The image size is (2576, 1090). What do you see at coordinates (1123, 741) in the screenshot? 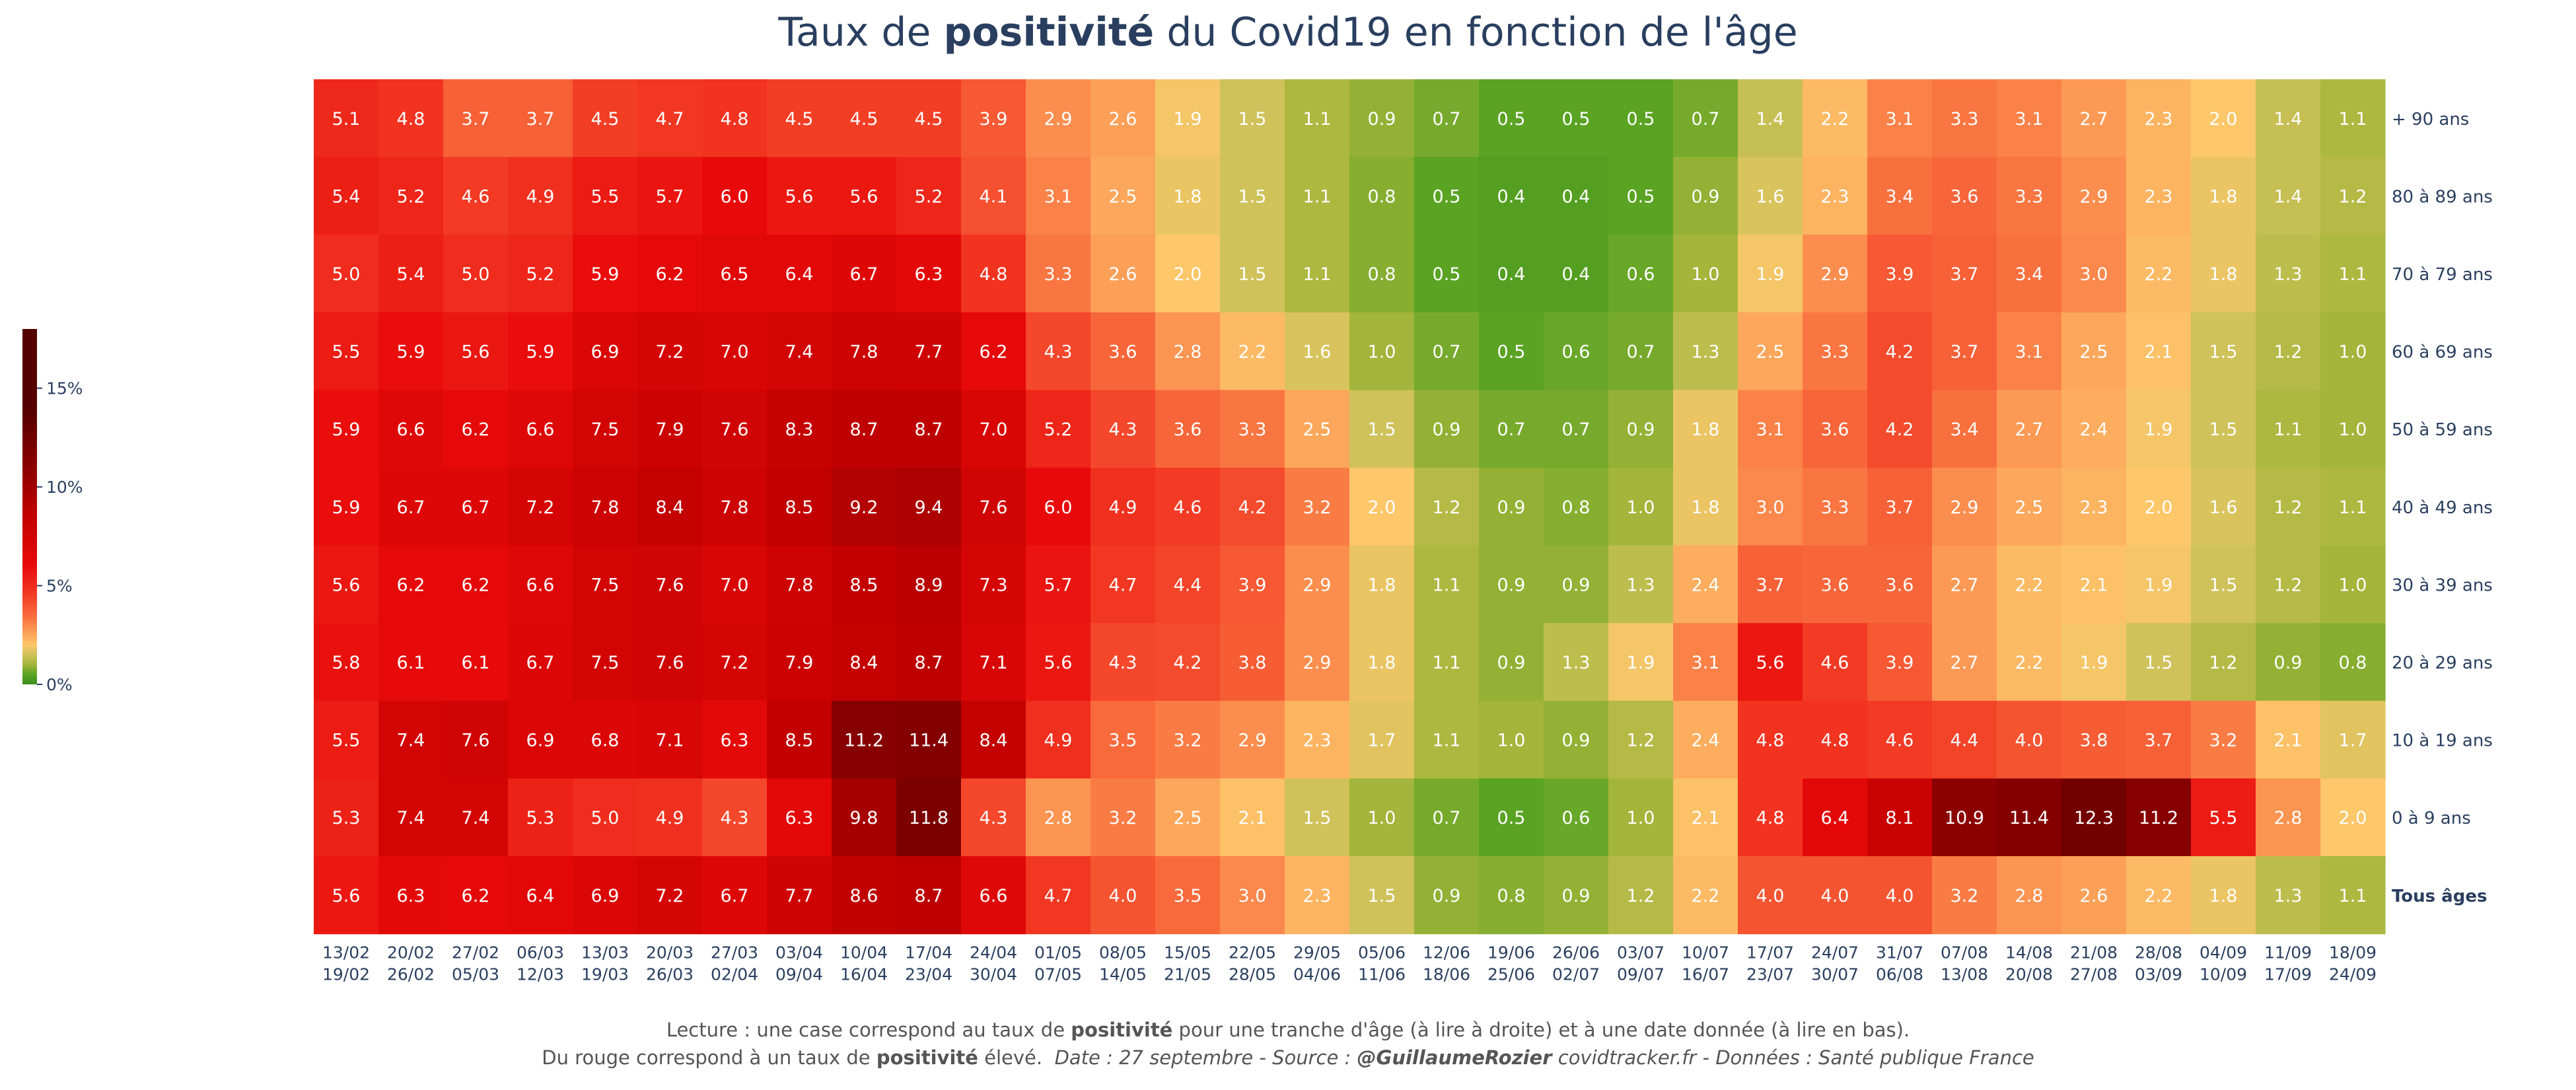
I see `cell-value-label: 3.5` at bounding box center [1123, 741].